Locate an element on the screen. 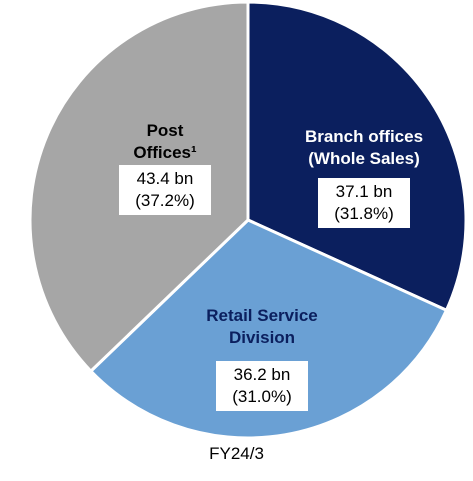 The height and width of the screenshot is (481, 473). share-label: (31.0%) is located at coordinates (262, 396).